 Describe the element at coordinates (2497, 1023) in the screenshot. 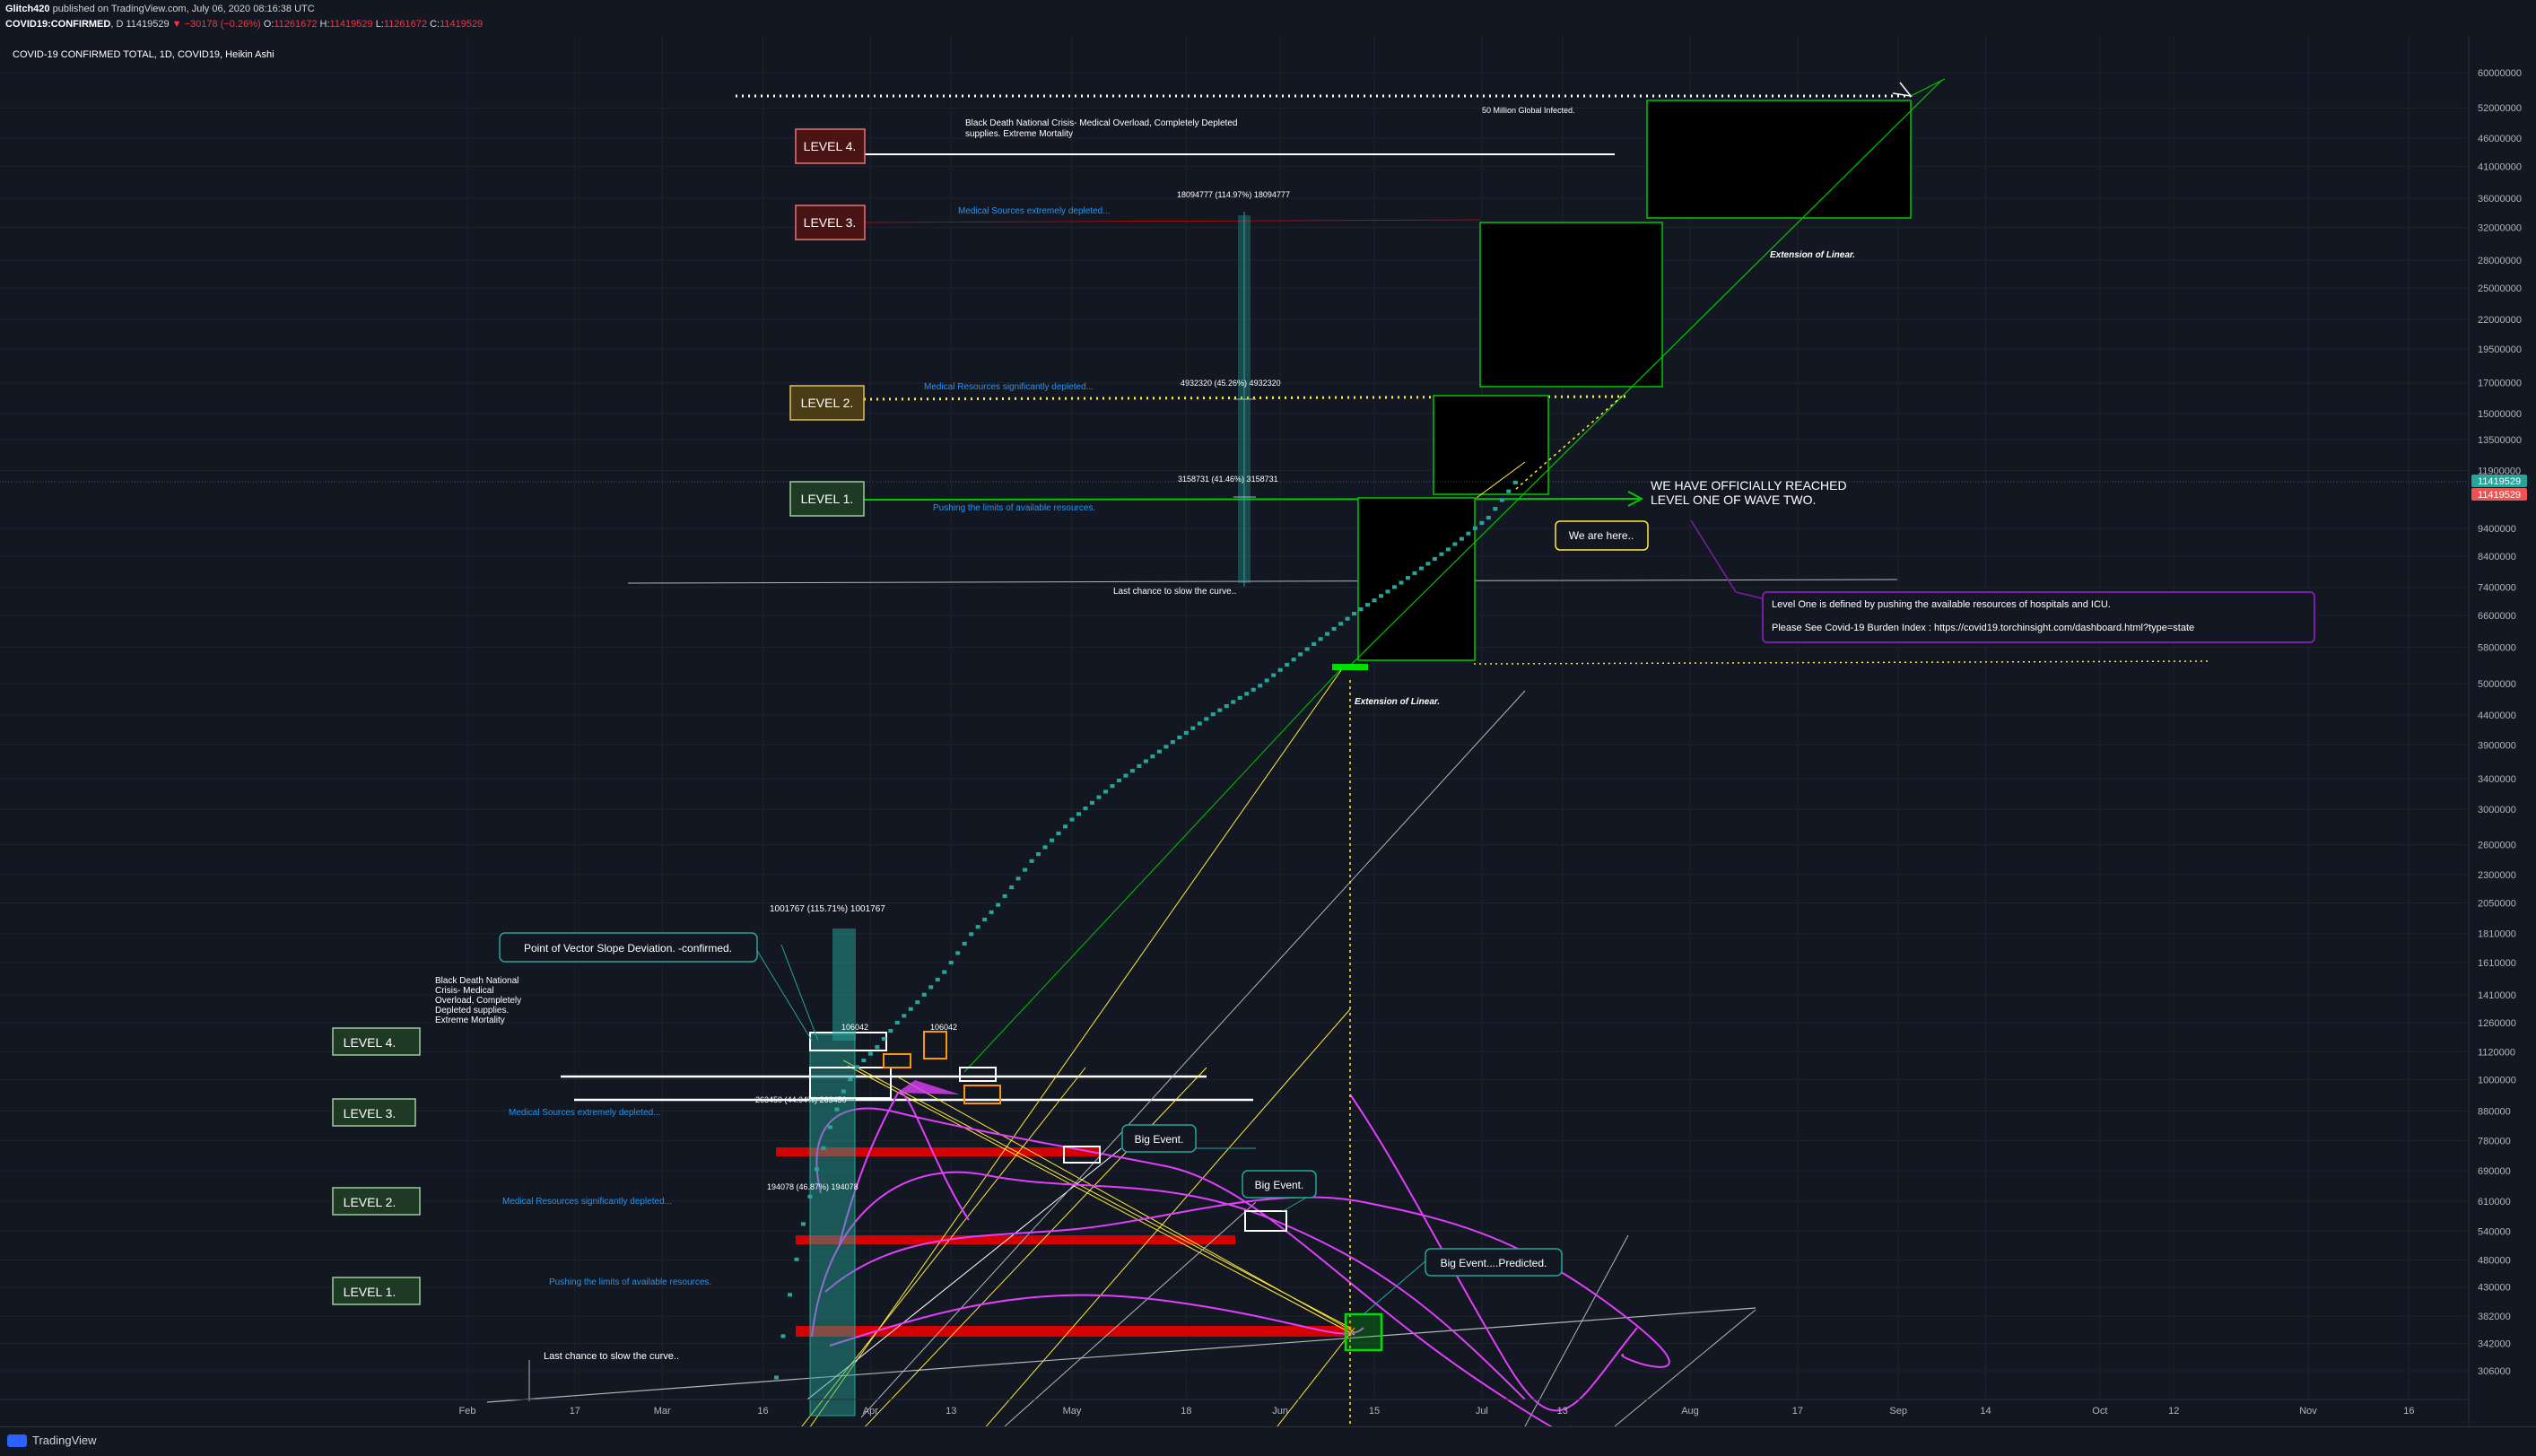

I see `y-tick-label: 1260000` at that location.